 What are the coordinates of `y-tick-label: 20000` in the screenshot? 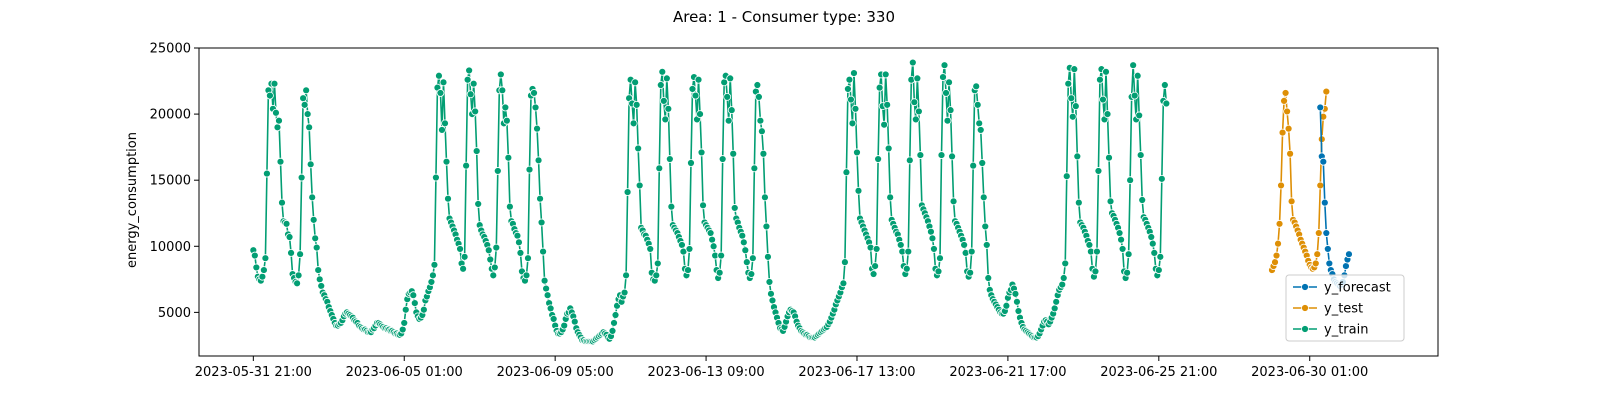 It's located at (170, 115).